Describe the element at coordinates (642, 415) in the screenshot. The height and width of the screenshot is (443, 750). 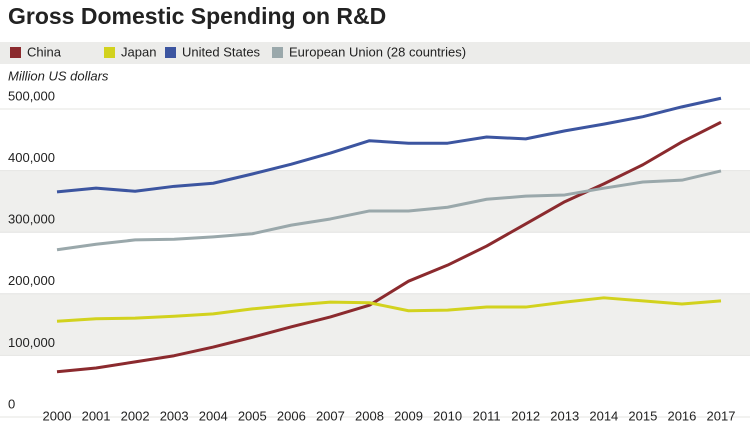
I see `x-tick-label: 2015` at that location.